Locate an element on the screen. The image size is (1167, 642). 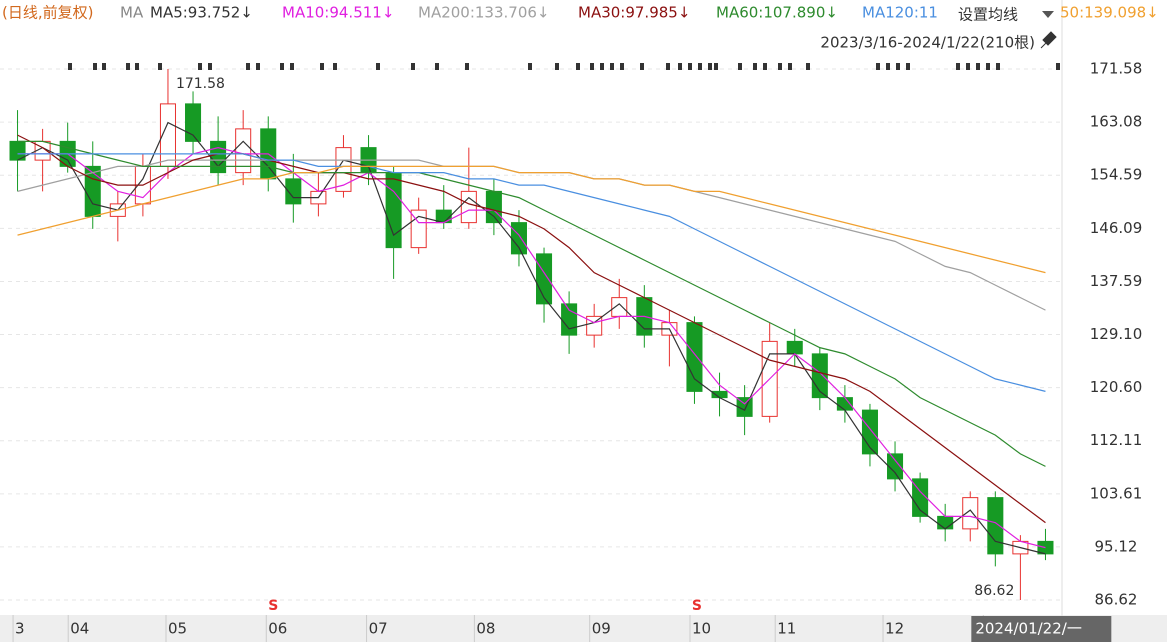
settings-button: 设置均线 is located at coordinates (988, 15).